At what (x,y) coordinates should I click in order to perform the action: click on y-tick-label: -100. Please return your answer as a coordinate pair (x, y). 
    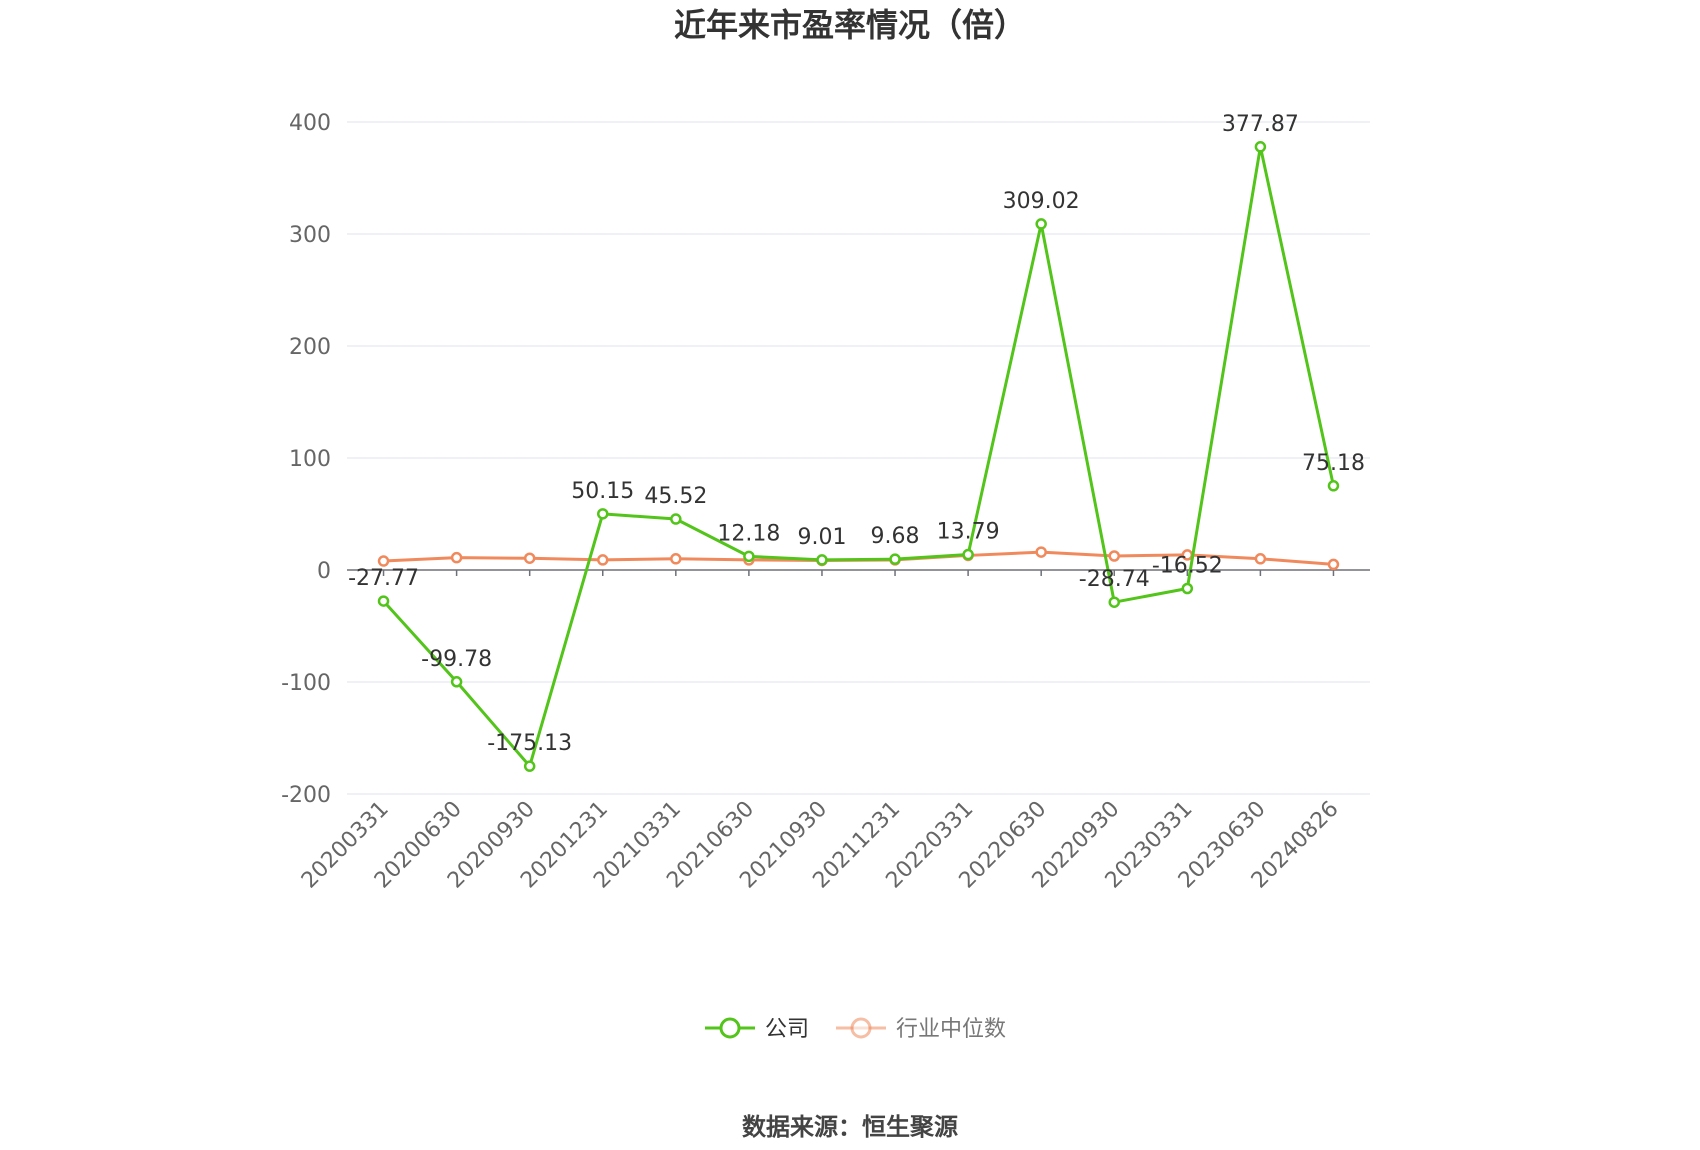
    Looking at the image, I should click on (306, 683).